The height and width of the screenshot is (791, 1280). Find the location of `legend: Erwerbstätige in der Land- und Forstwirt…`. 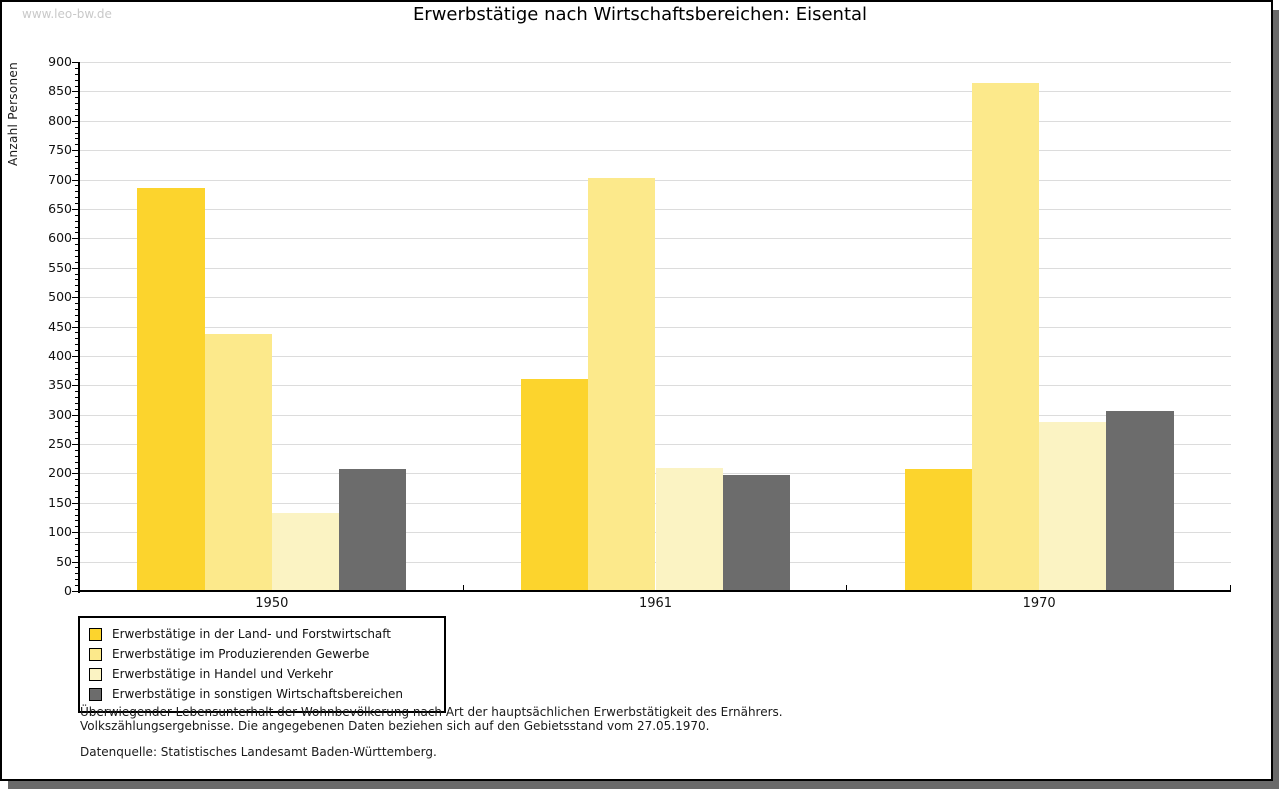

legend: Erwerbstätige in der Land- und Forstwirt… is located at coordinates (262, 664).